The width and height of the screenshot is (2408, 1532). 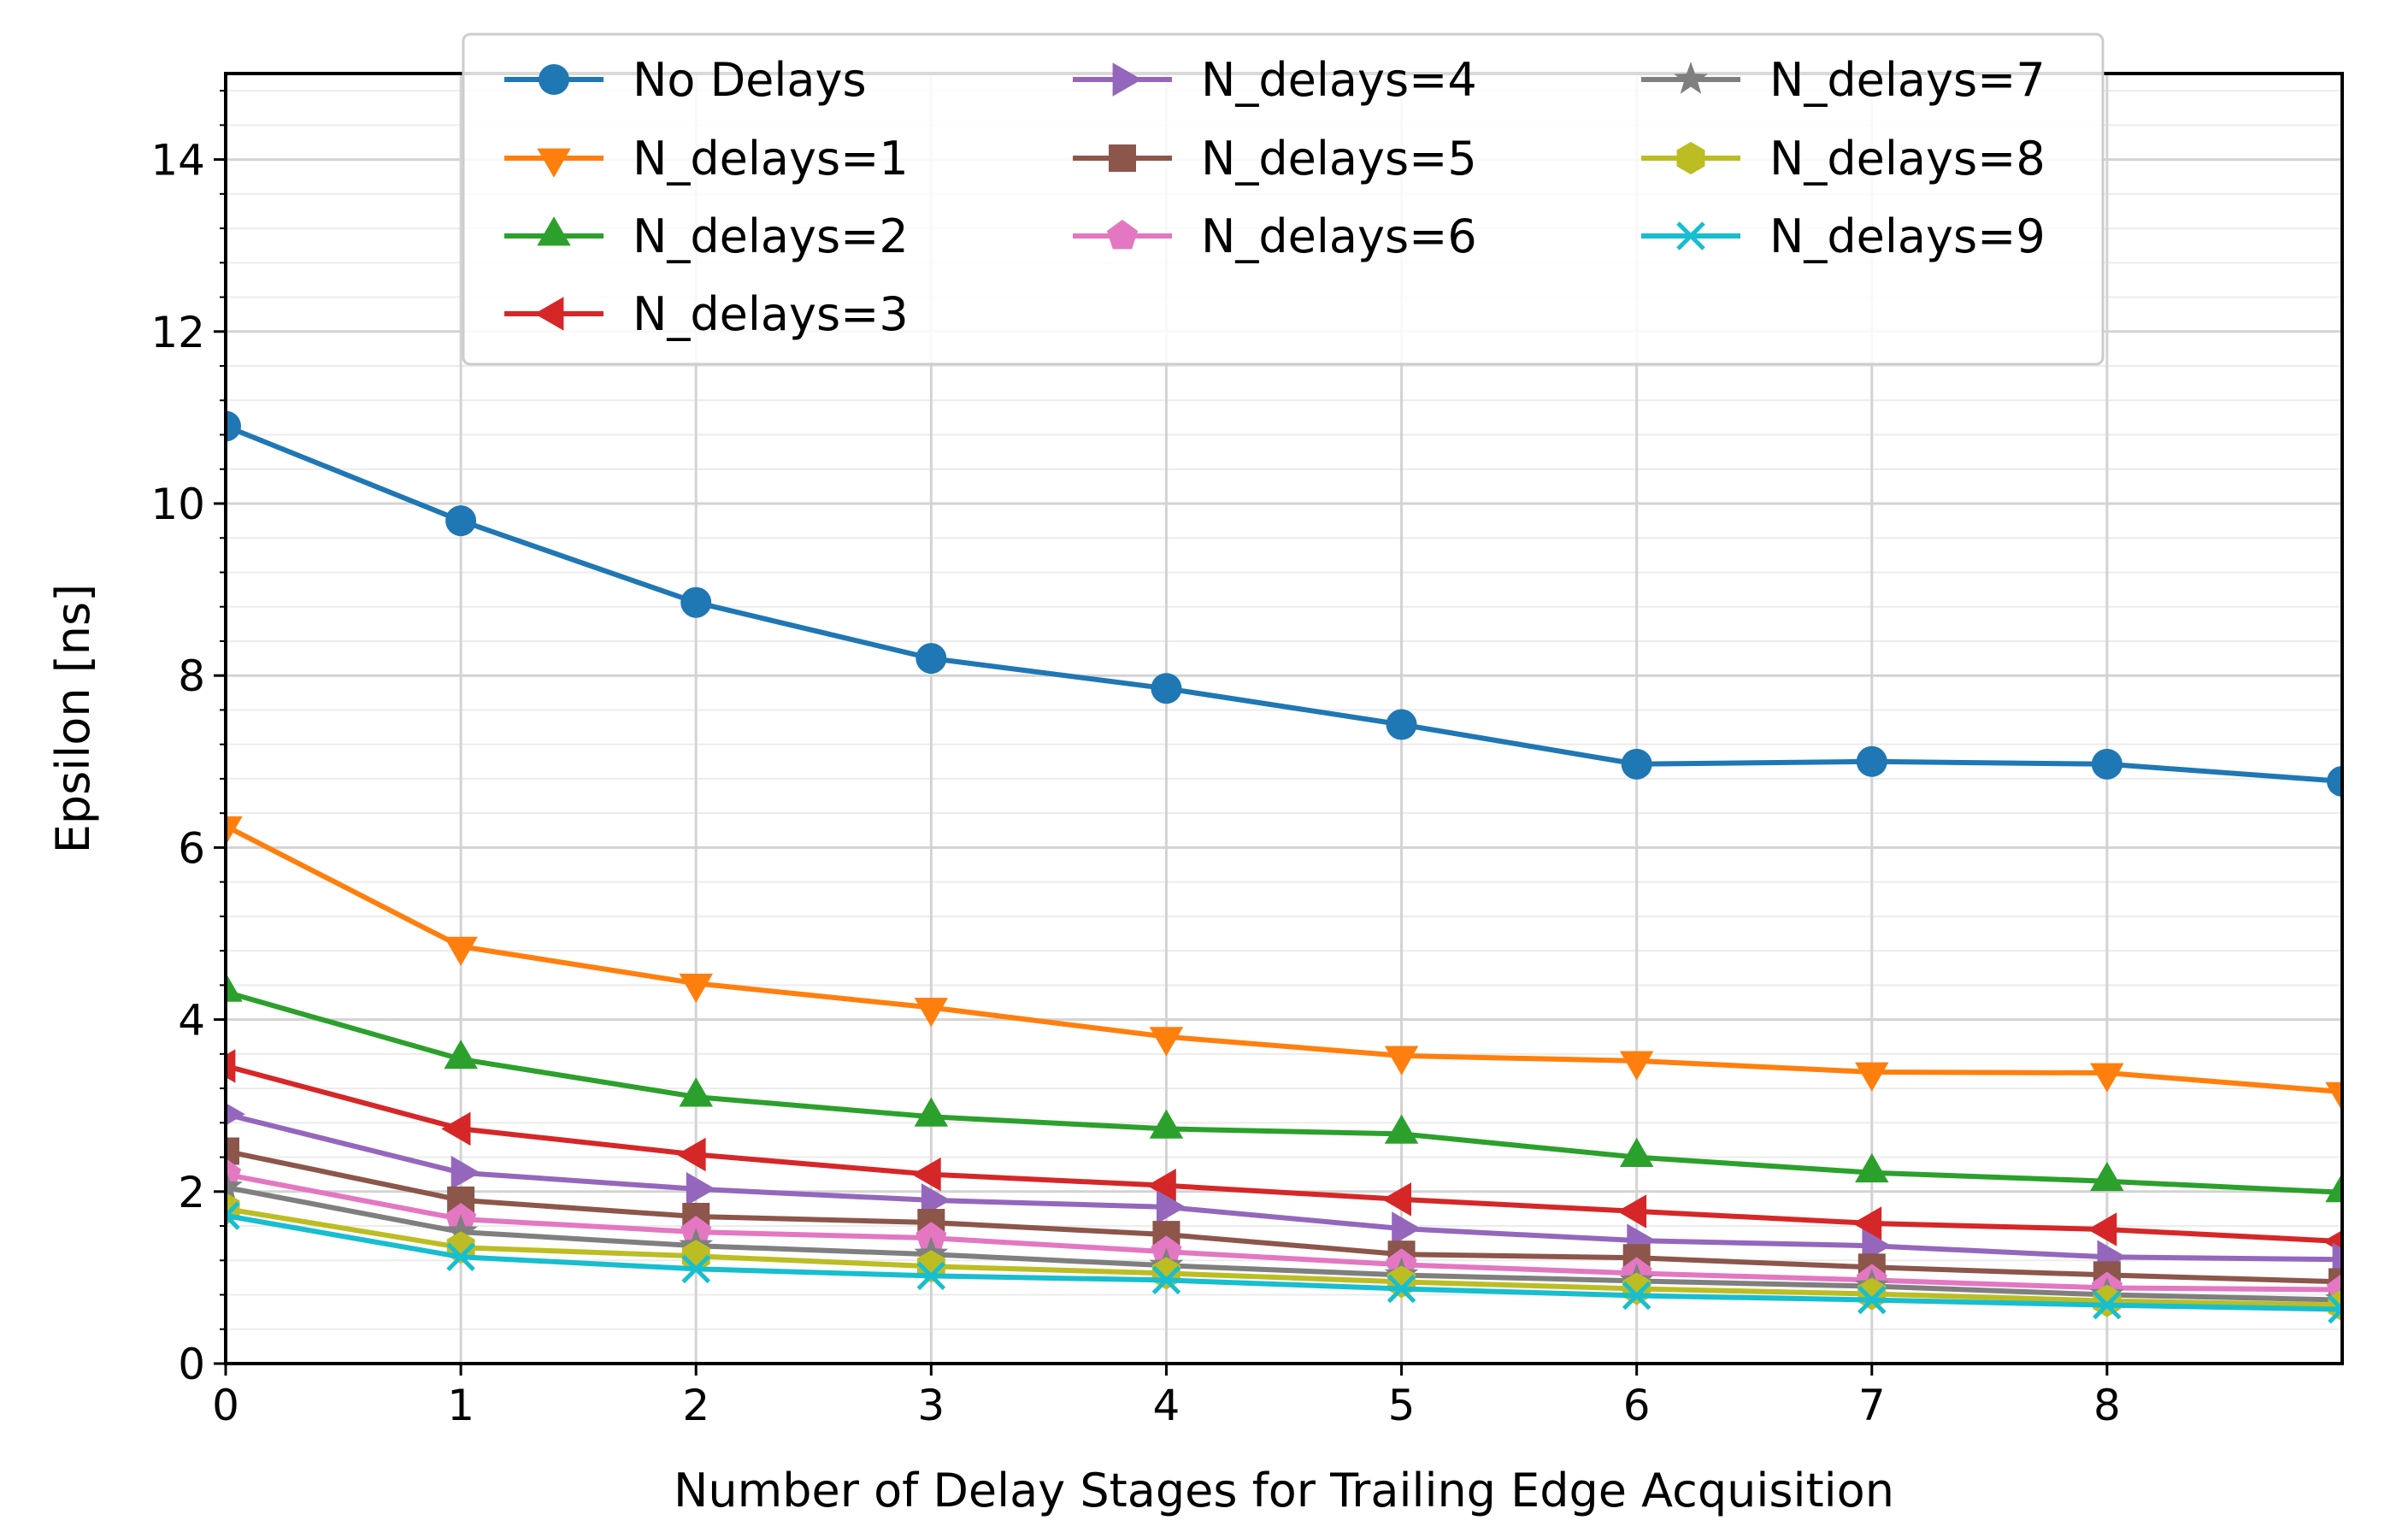 I want to click on x-tick-label: 1, so click(x=460, y=1406).